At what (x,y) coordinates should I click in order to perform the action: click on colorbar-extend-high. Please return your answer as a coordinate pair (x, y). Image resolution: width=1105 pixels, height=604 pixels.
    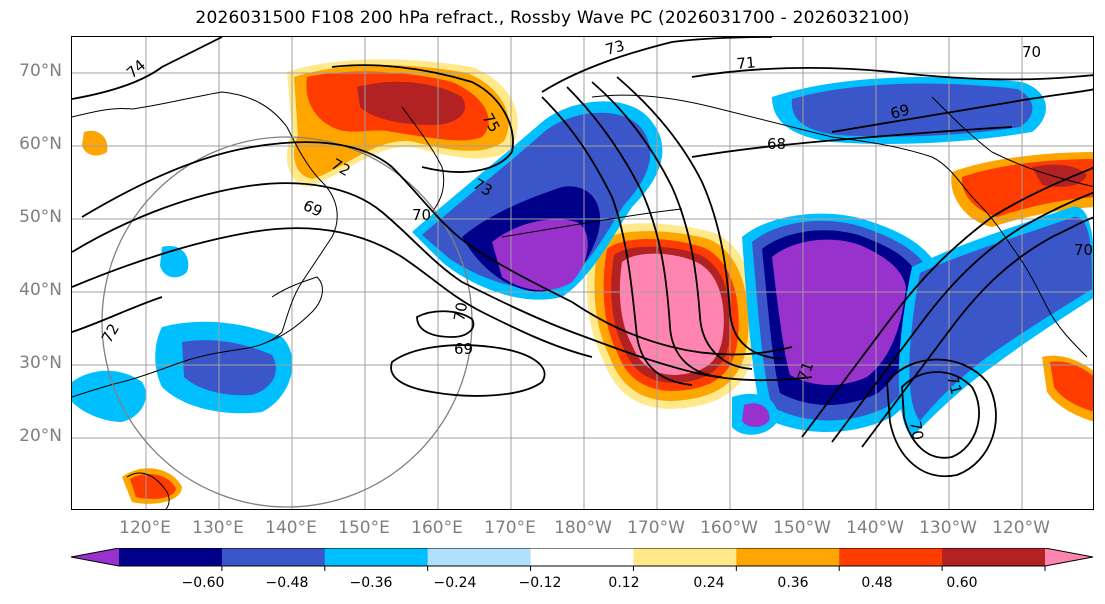
    Looking at the image, I should click on (1069, 557).